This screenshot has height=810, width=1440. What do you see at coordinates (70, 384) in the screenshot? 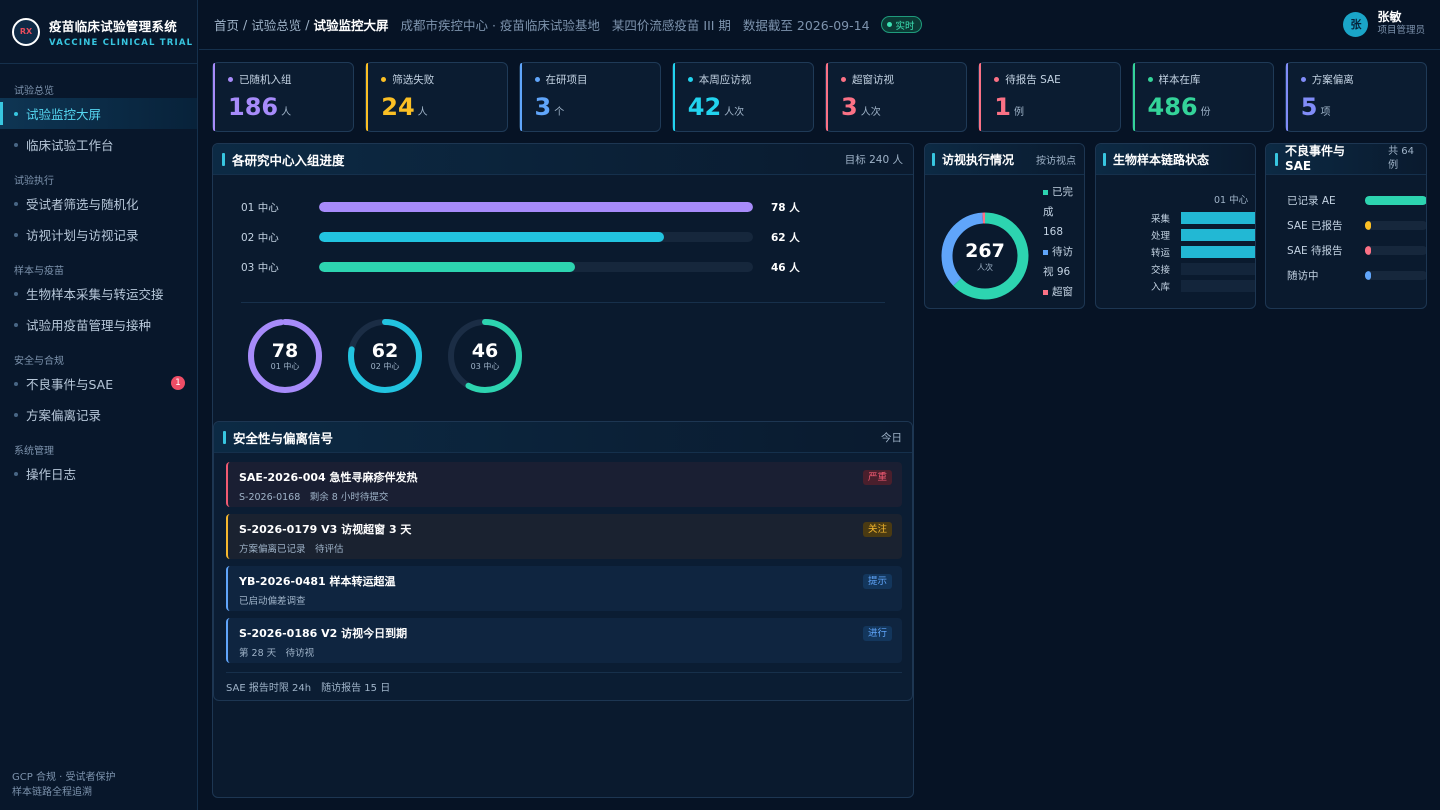
I see `sidebar-item-label: 不良事件与SAE` at bounding box center [70, 384].